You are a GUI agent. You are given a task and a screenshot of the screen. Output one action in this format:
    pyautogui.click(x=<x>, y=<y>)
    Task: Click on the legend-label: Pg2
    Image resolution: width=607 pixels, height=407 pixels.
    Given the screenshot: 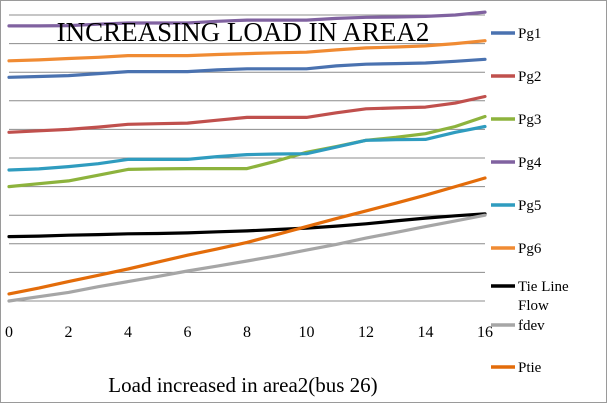 What is the action you would take?
    pyautogui.click(x=529, y=77)
    